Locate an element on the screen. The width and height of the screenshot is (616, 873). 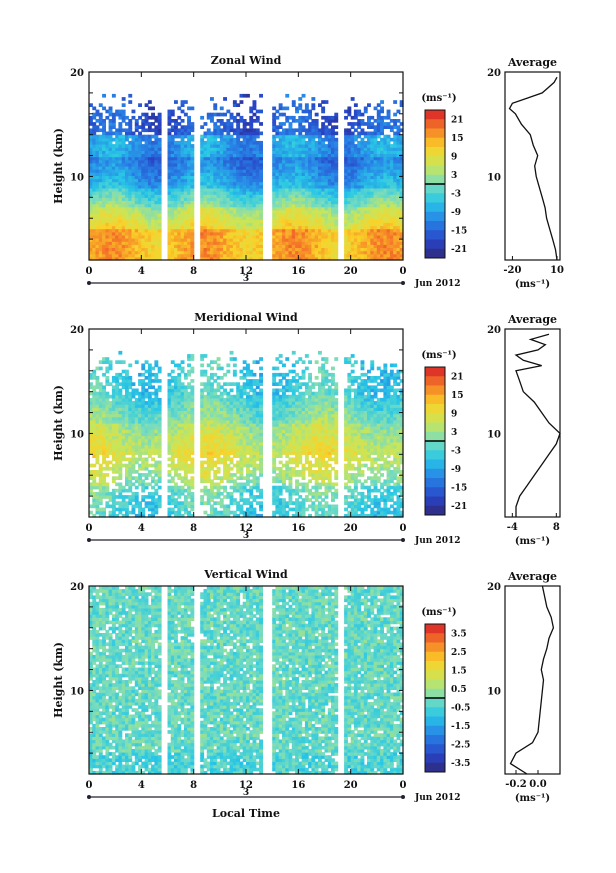
colorbar-tick-label: 2.5 is located at coordinates (459, 653).